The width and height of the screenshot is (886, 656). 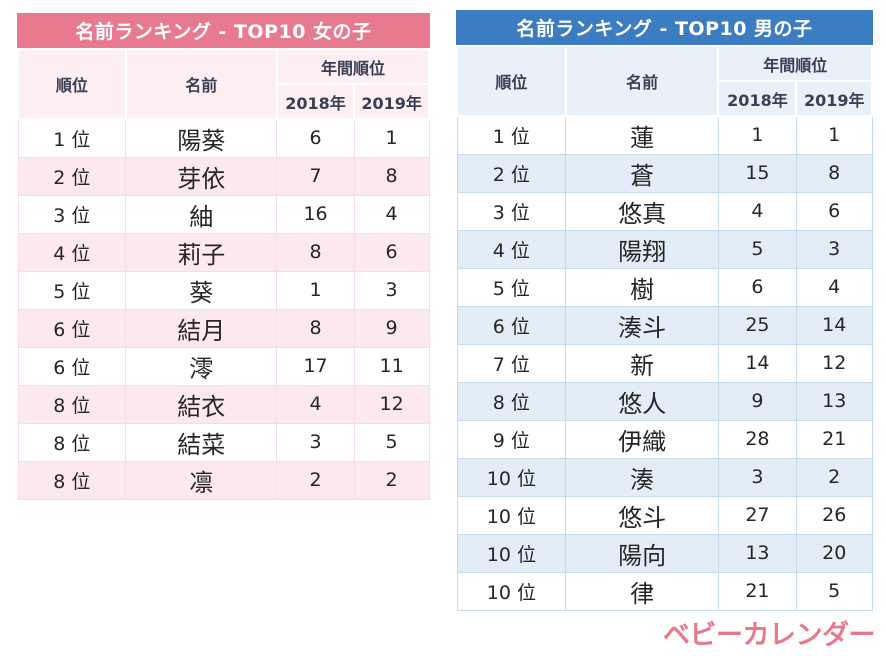 What do you see at coordinates (201, 138) in the screenshot?
I see `name-cell: 陽葵` at bounding box center [201, 138].